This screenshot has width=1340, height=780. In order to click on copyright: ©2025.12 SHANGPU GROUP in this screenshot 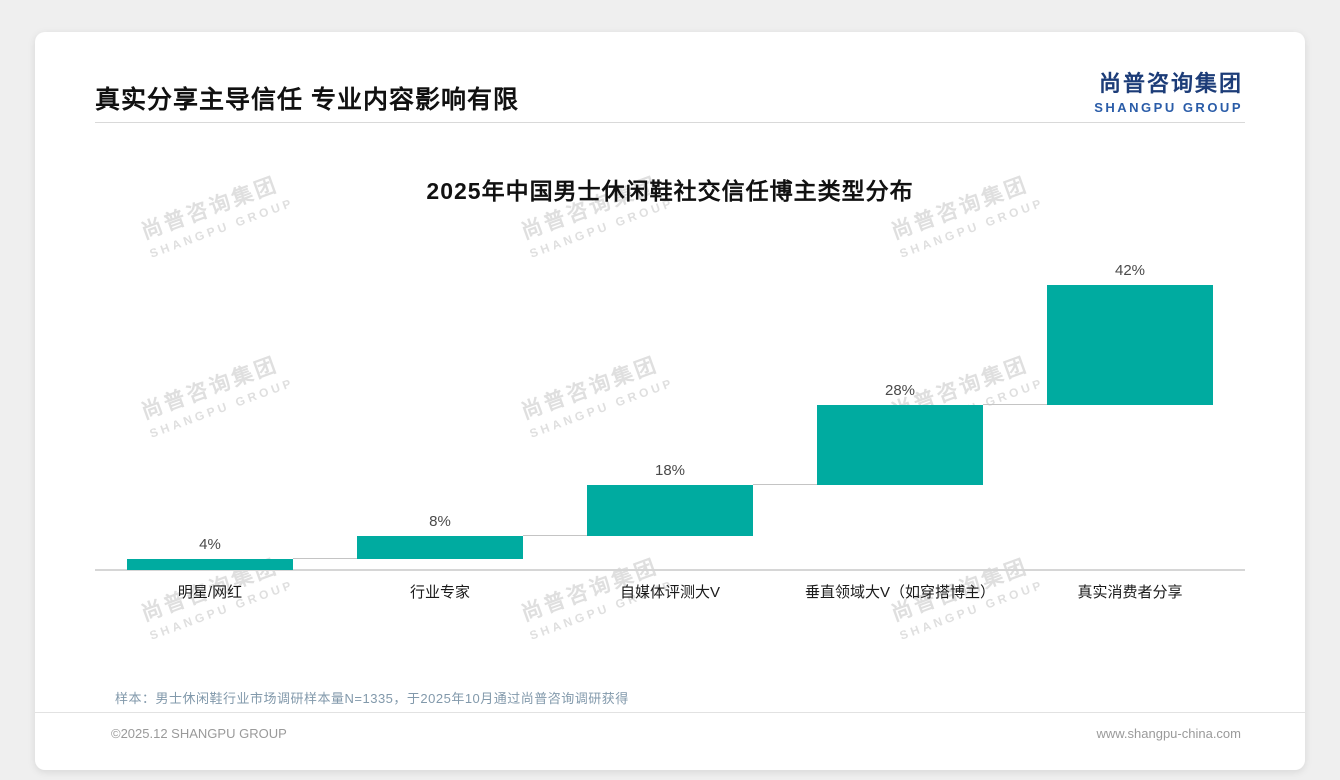, I will do `click(199, 733)`.